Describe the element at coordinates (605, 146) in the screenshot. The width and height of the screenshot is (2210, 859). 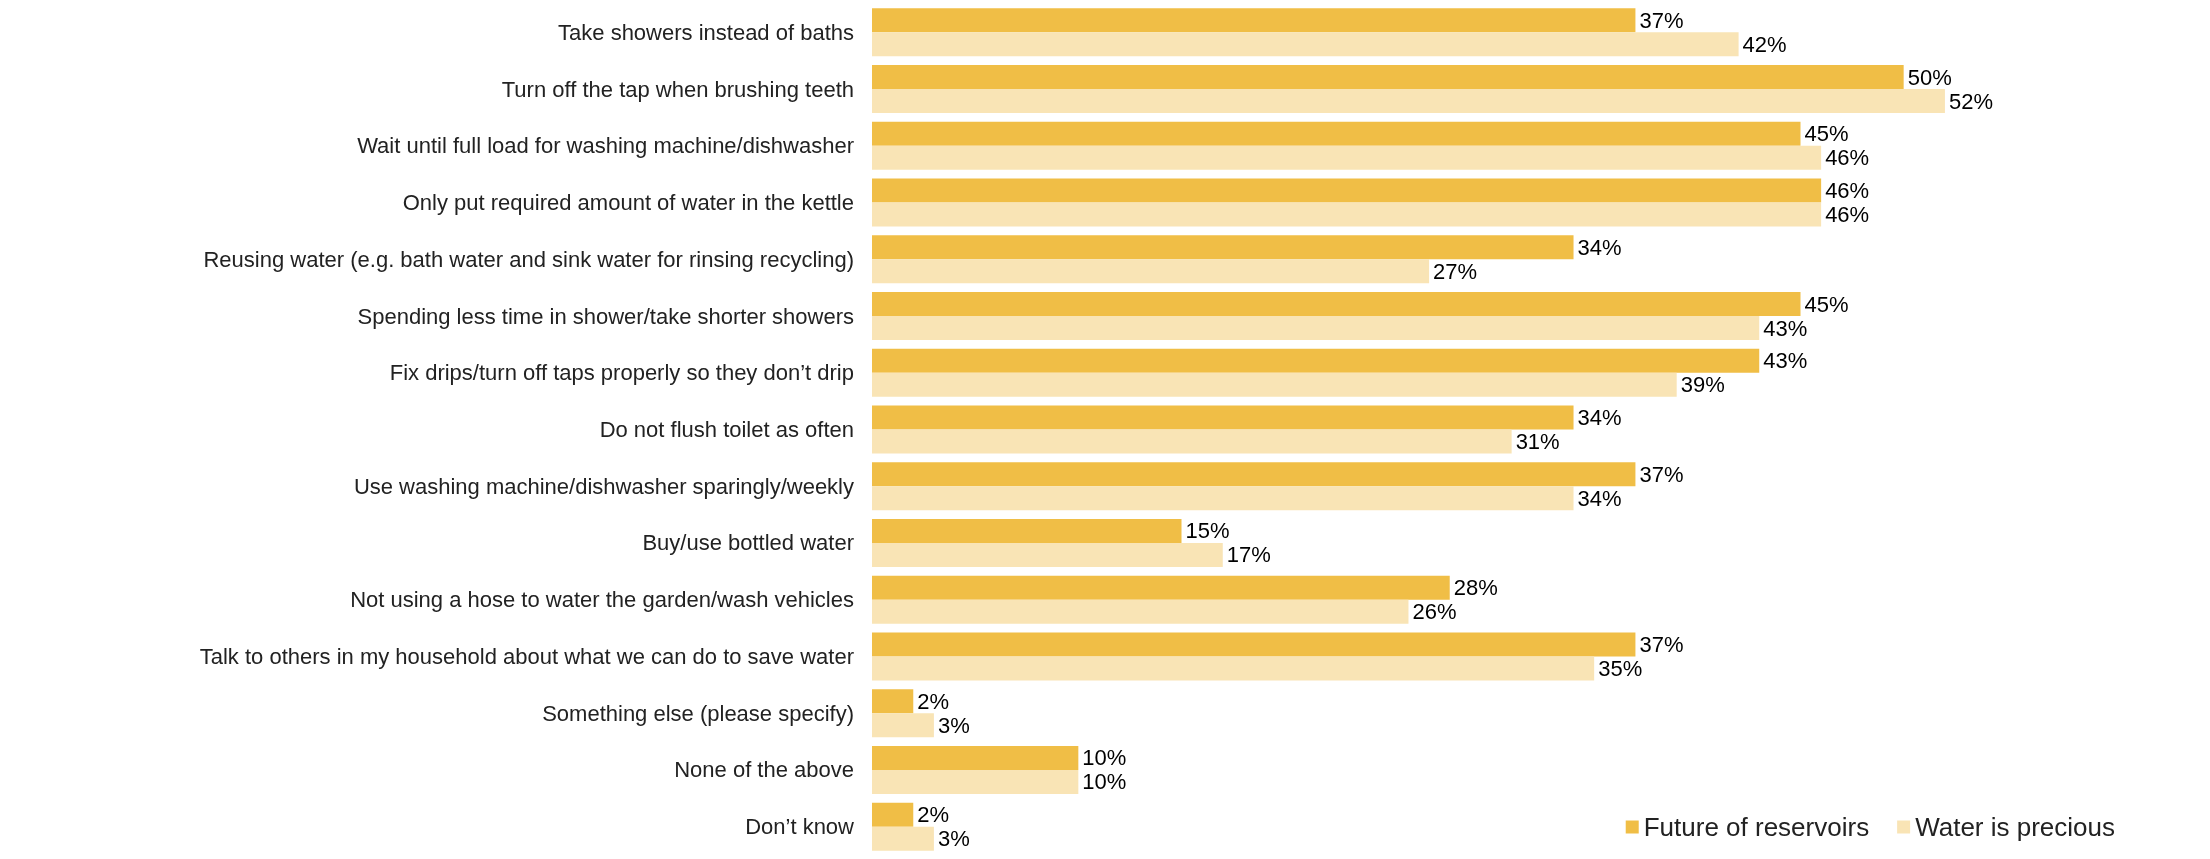
I see `y-tick-label: Wait until full load for washing machine/dishwasher` at that location.